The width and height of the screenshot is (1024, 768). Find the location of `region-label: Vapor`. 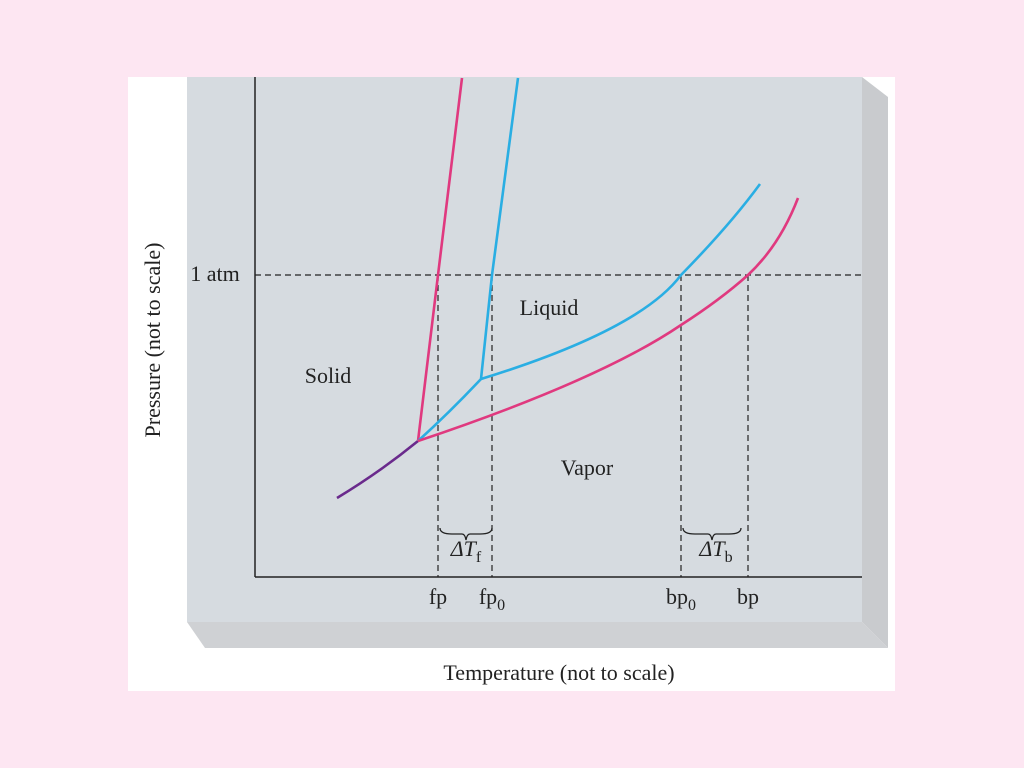

region-label: Vapor is located at coordinates (587, 467).